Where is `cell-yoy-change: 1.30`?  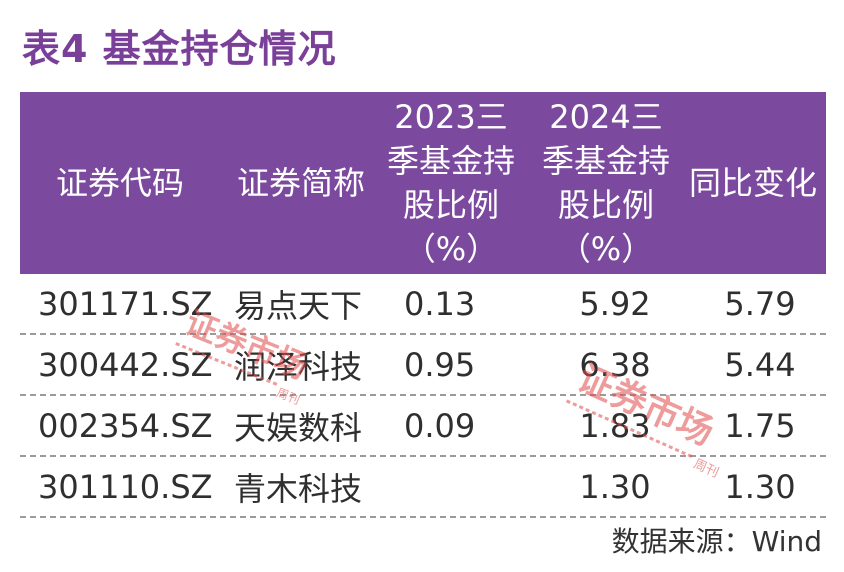 cell-yoy-change: 1.30 is located at coordinates (760, 486).